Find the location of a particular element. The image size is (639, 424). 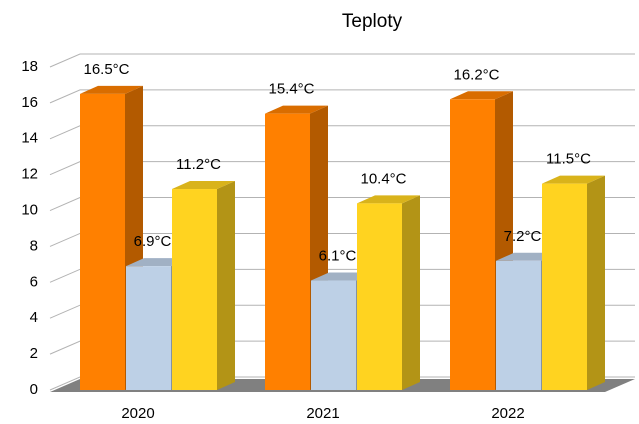

x-tick-label: 2021 is located at coordinates (322, 413).